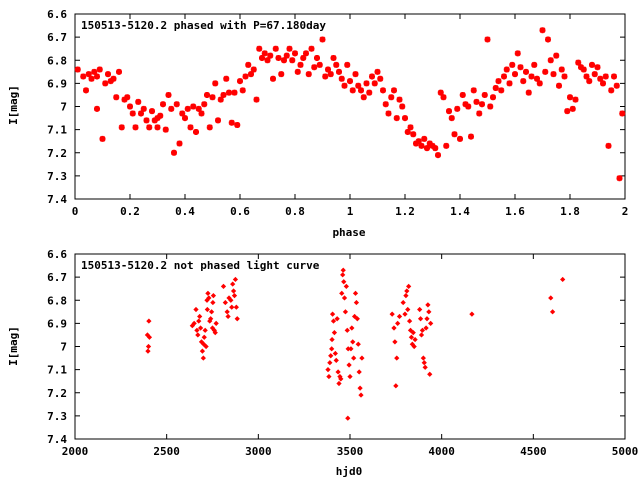  I want to click on unphased-x-tick-label: 3000, so click(258, 451).